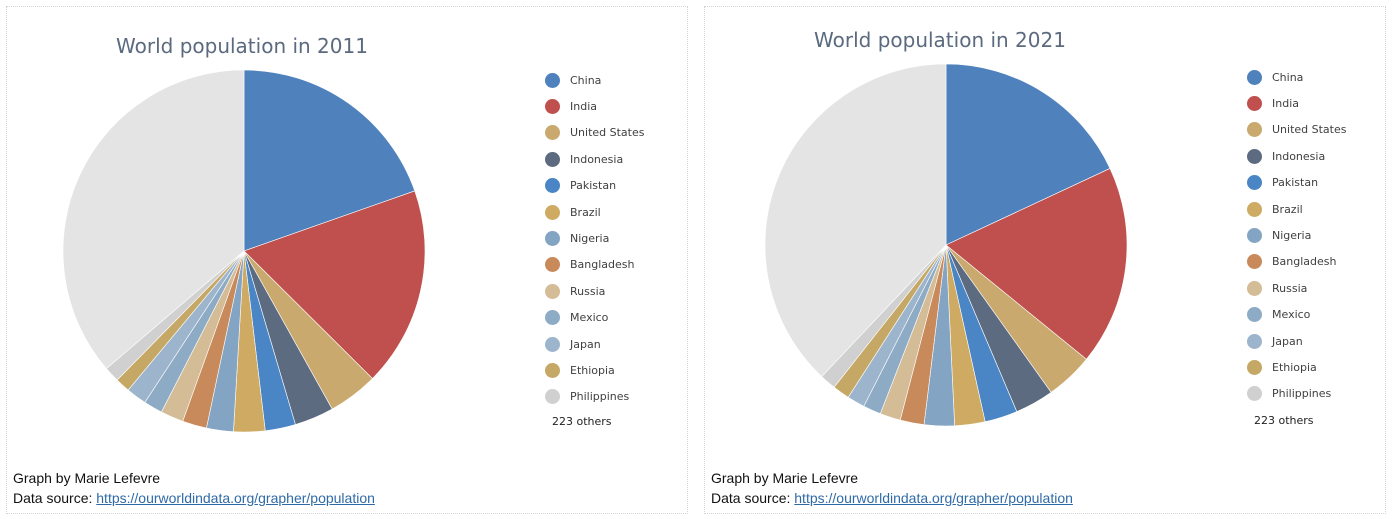 The height and width of the screenshot is (519, 1400). I want to click on pie-slice-china, so click(1028, 154).